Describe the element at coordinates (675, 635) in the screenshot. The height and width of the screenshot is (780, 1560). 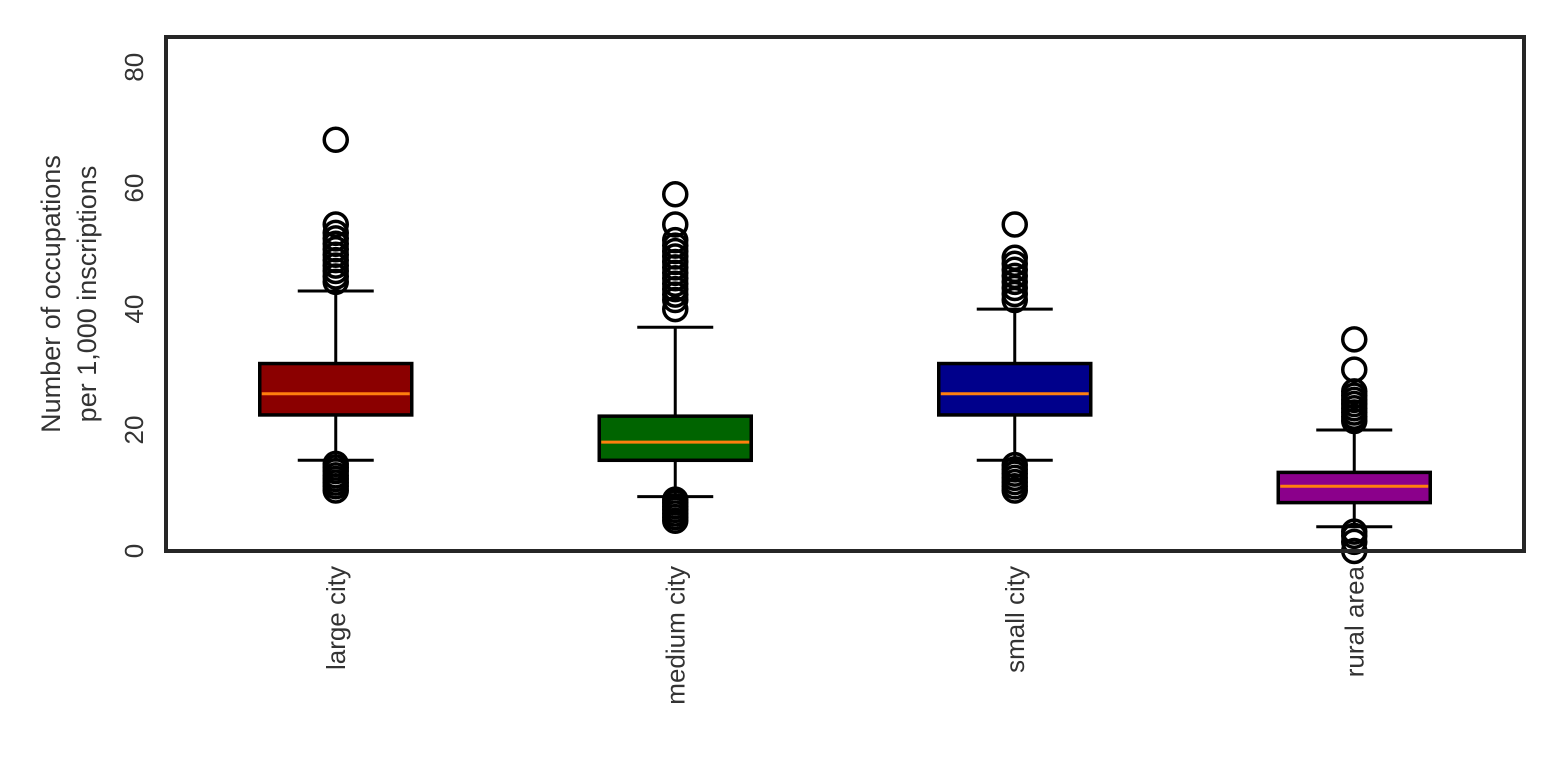
I see `x-tick-label: medium city` at that location.